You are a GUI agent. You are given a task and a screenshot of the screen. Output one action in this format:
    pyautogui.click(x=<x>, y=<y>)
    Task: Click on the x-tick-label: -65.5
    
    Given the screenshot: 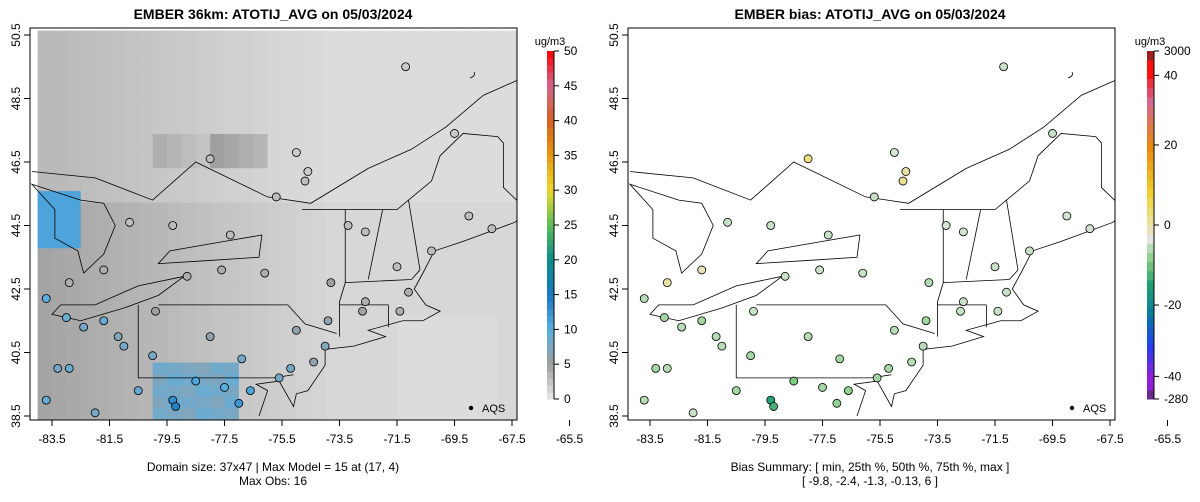 What is the action you would take?
    pyautogui.click(x=570, y=439)
    